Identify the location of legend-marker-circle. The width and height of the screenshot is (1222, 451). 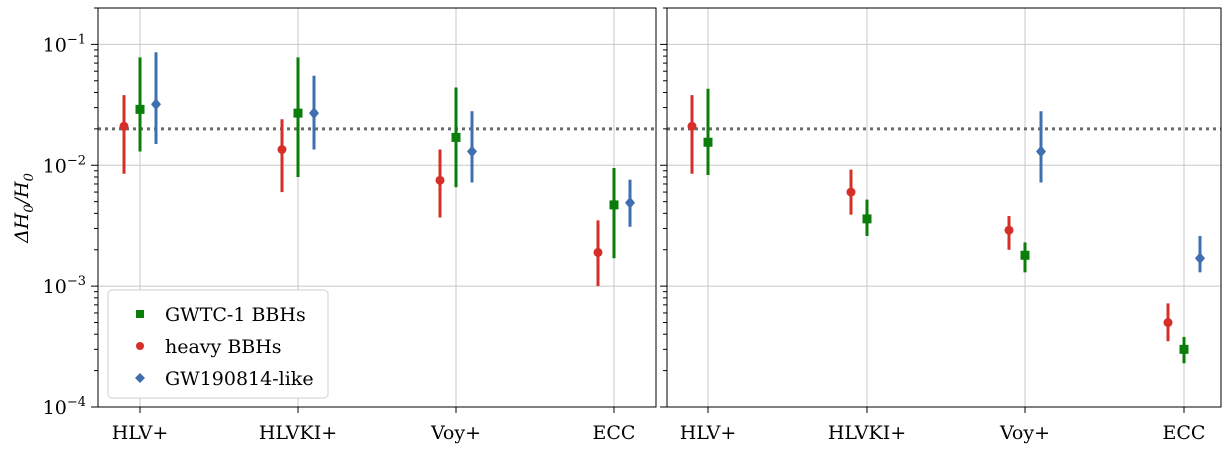
(140, 346).